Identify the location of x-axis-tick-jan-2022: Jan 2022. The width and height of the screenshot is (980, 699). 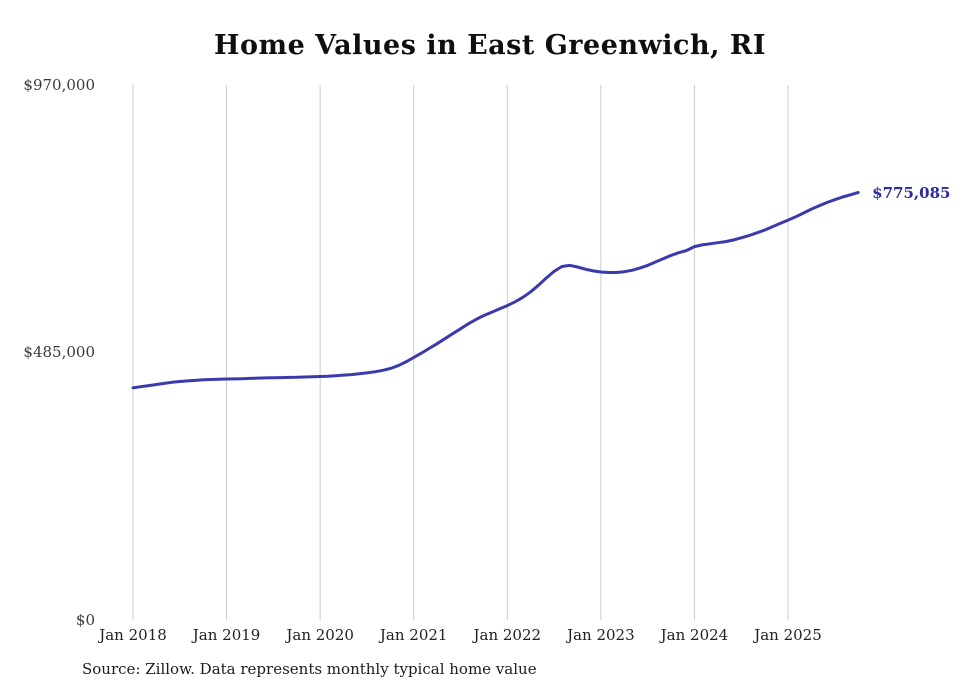
(507, 635).